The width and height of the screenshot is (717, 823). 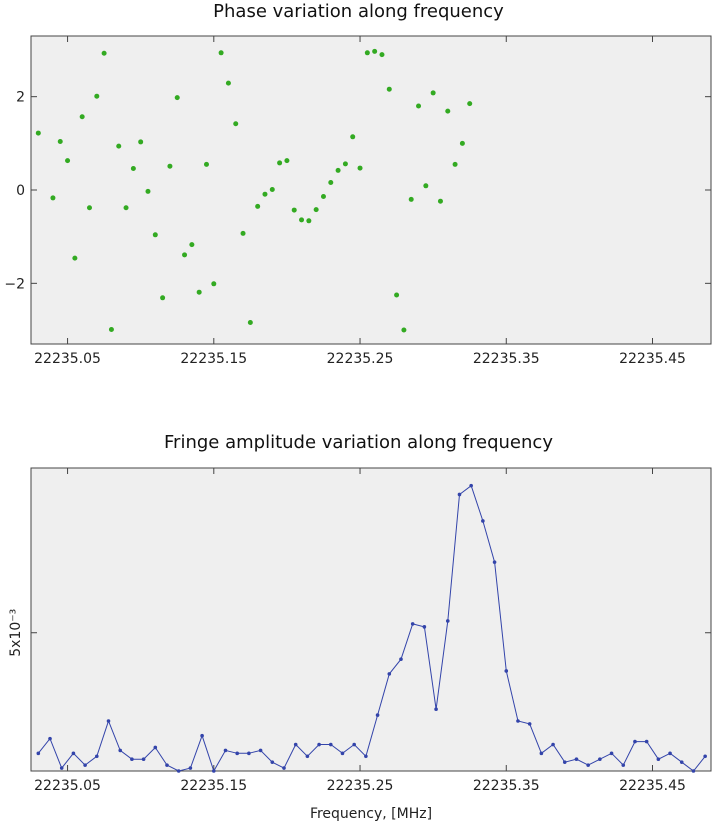 I want to click on phase-y-tick-label: −2, so click(x=14, y=284).